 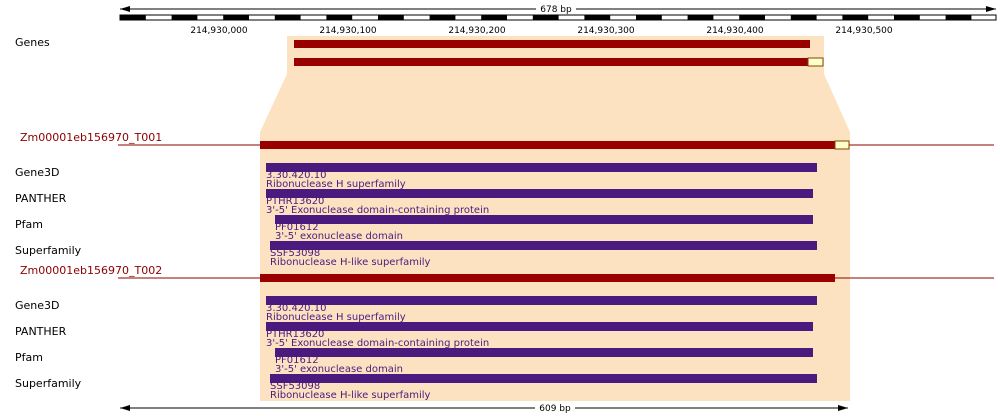 I want to click on axis-tick-label: 214,930,400, so click(x=735, y=31).